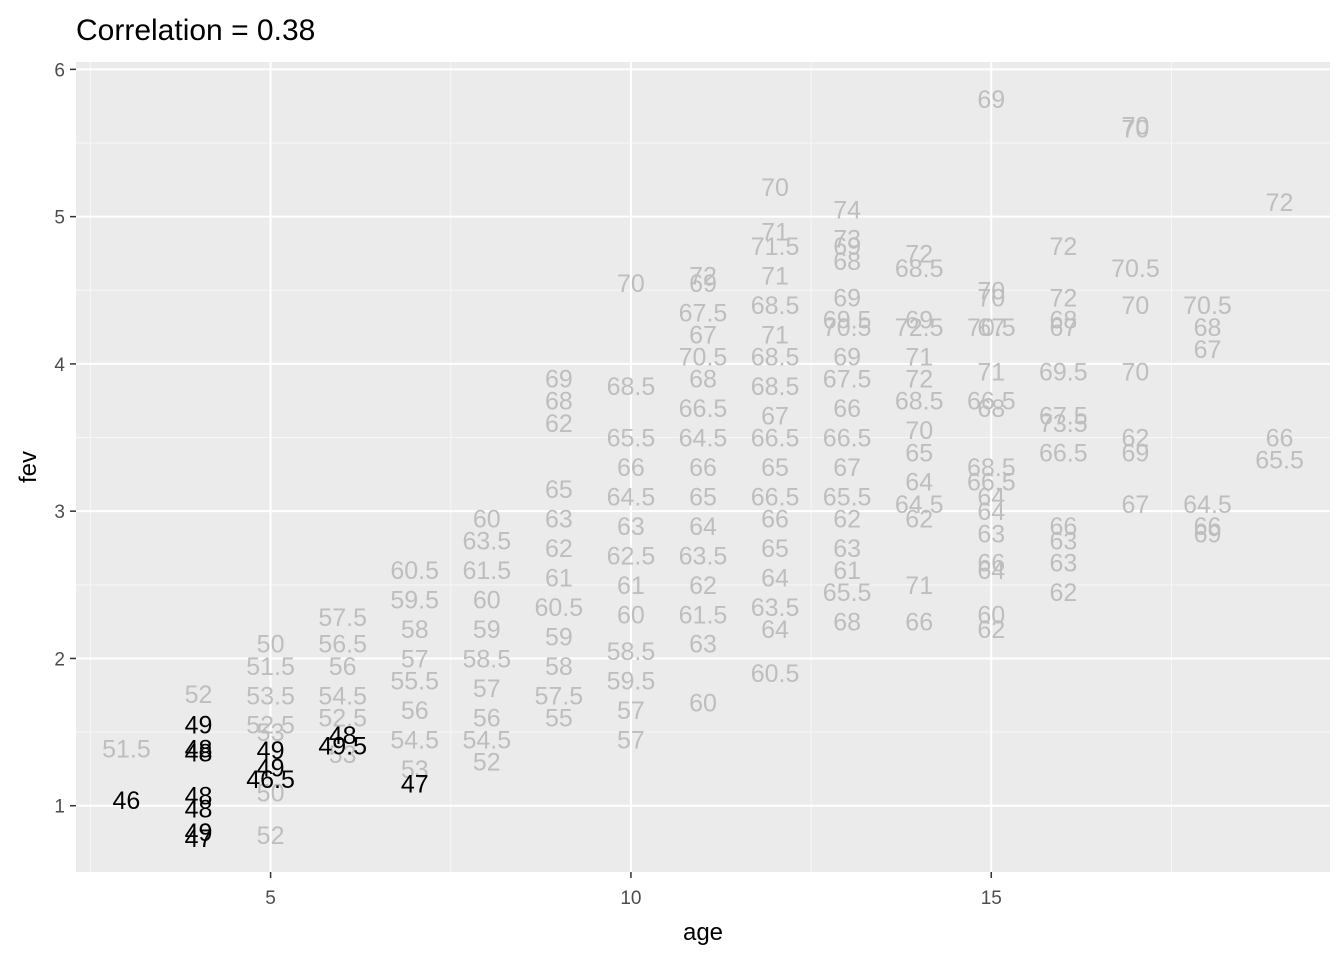 The image size is (1344, 960). What do you see at coordinates (630, 898) in the screenshot?
I see `x-tick-label: 10` at bounding box center [630, 898].